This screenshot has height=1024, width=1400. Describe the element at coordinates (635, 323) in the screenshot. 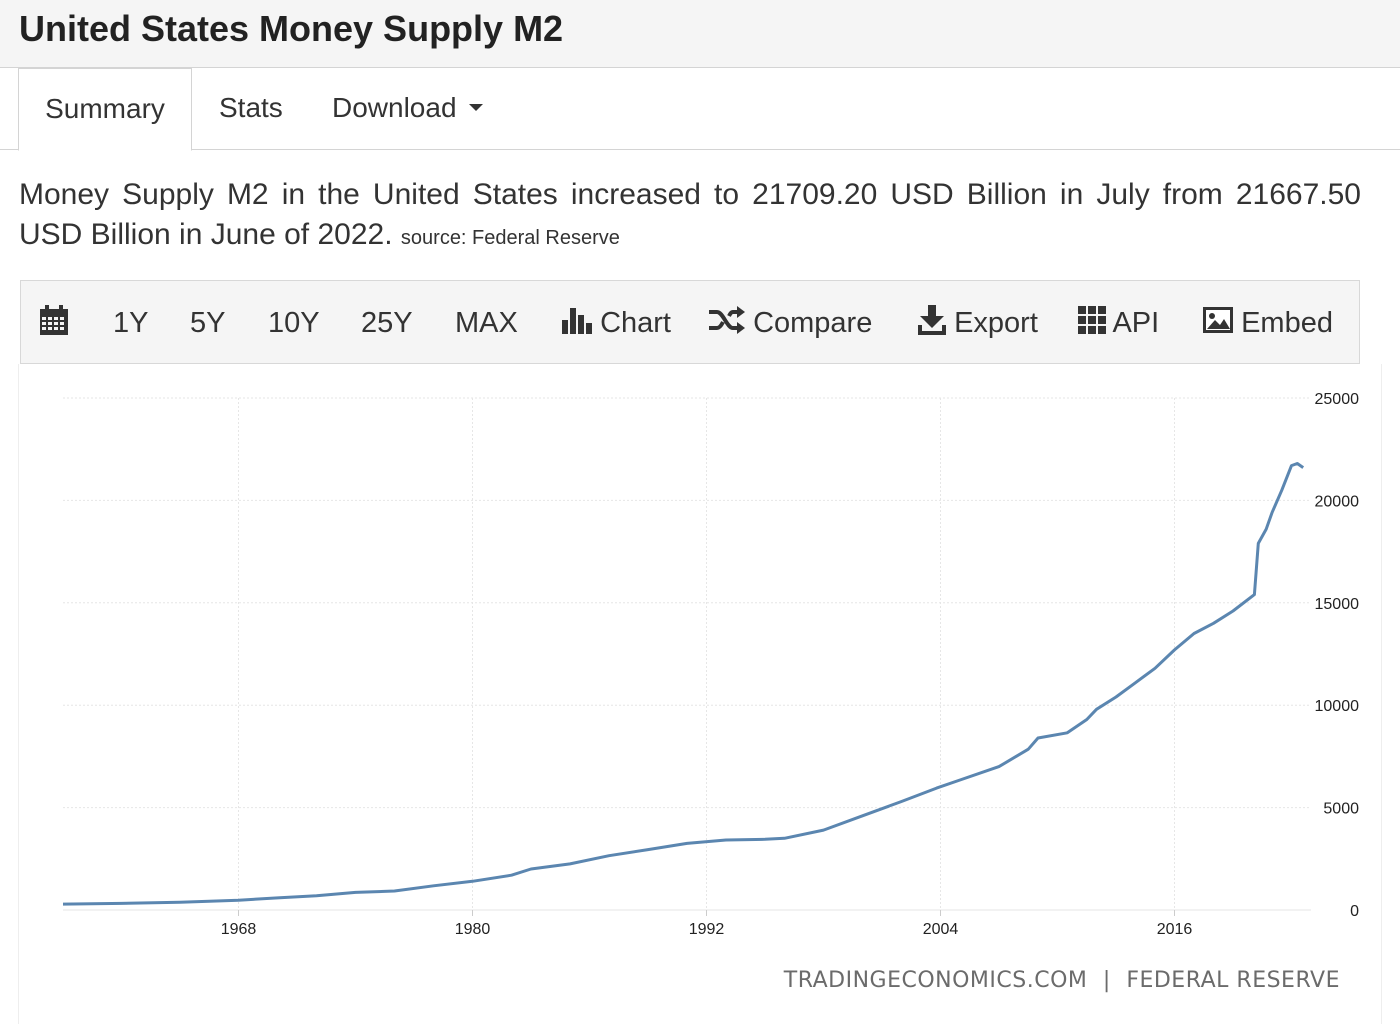

I see `chart-label: Chart` at that location.